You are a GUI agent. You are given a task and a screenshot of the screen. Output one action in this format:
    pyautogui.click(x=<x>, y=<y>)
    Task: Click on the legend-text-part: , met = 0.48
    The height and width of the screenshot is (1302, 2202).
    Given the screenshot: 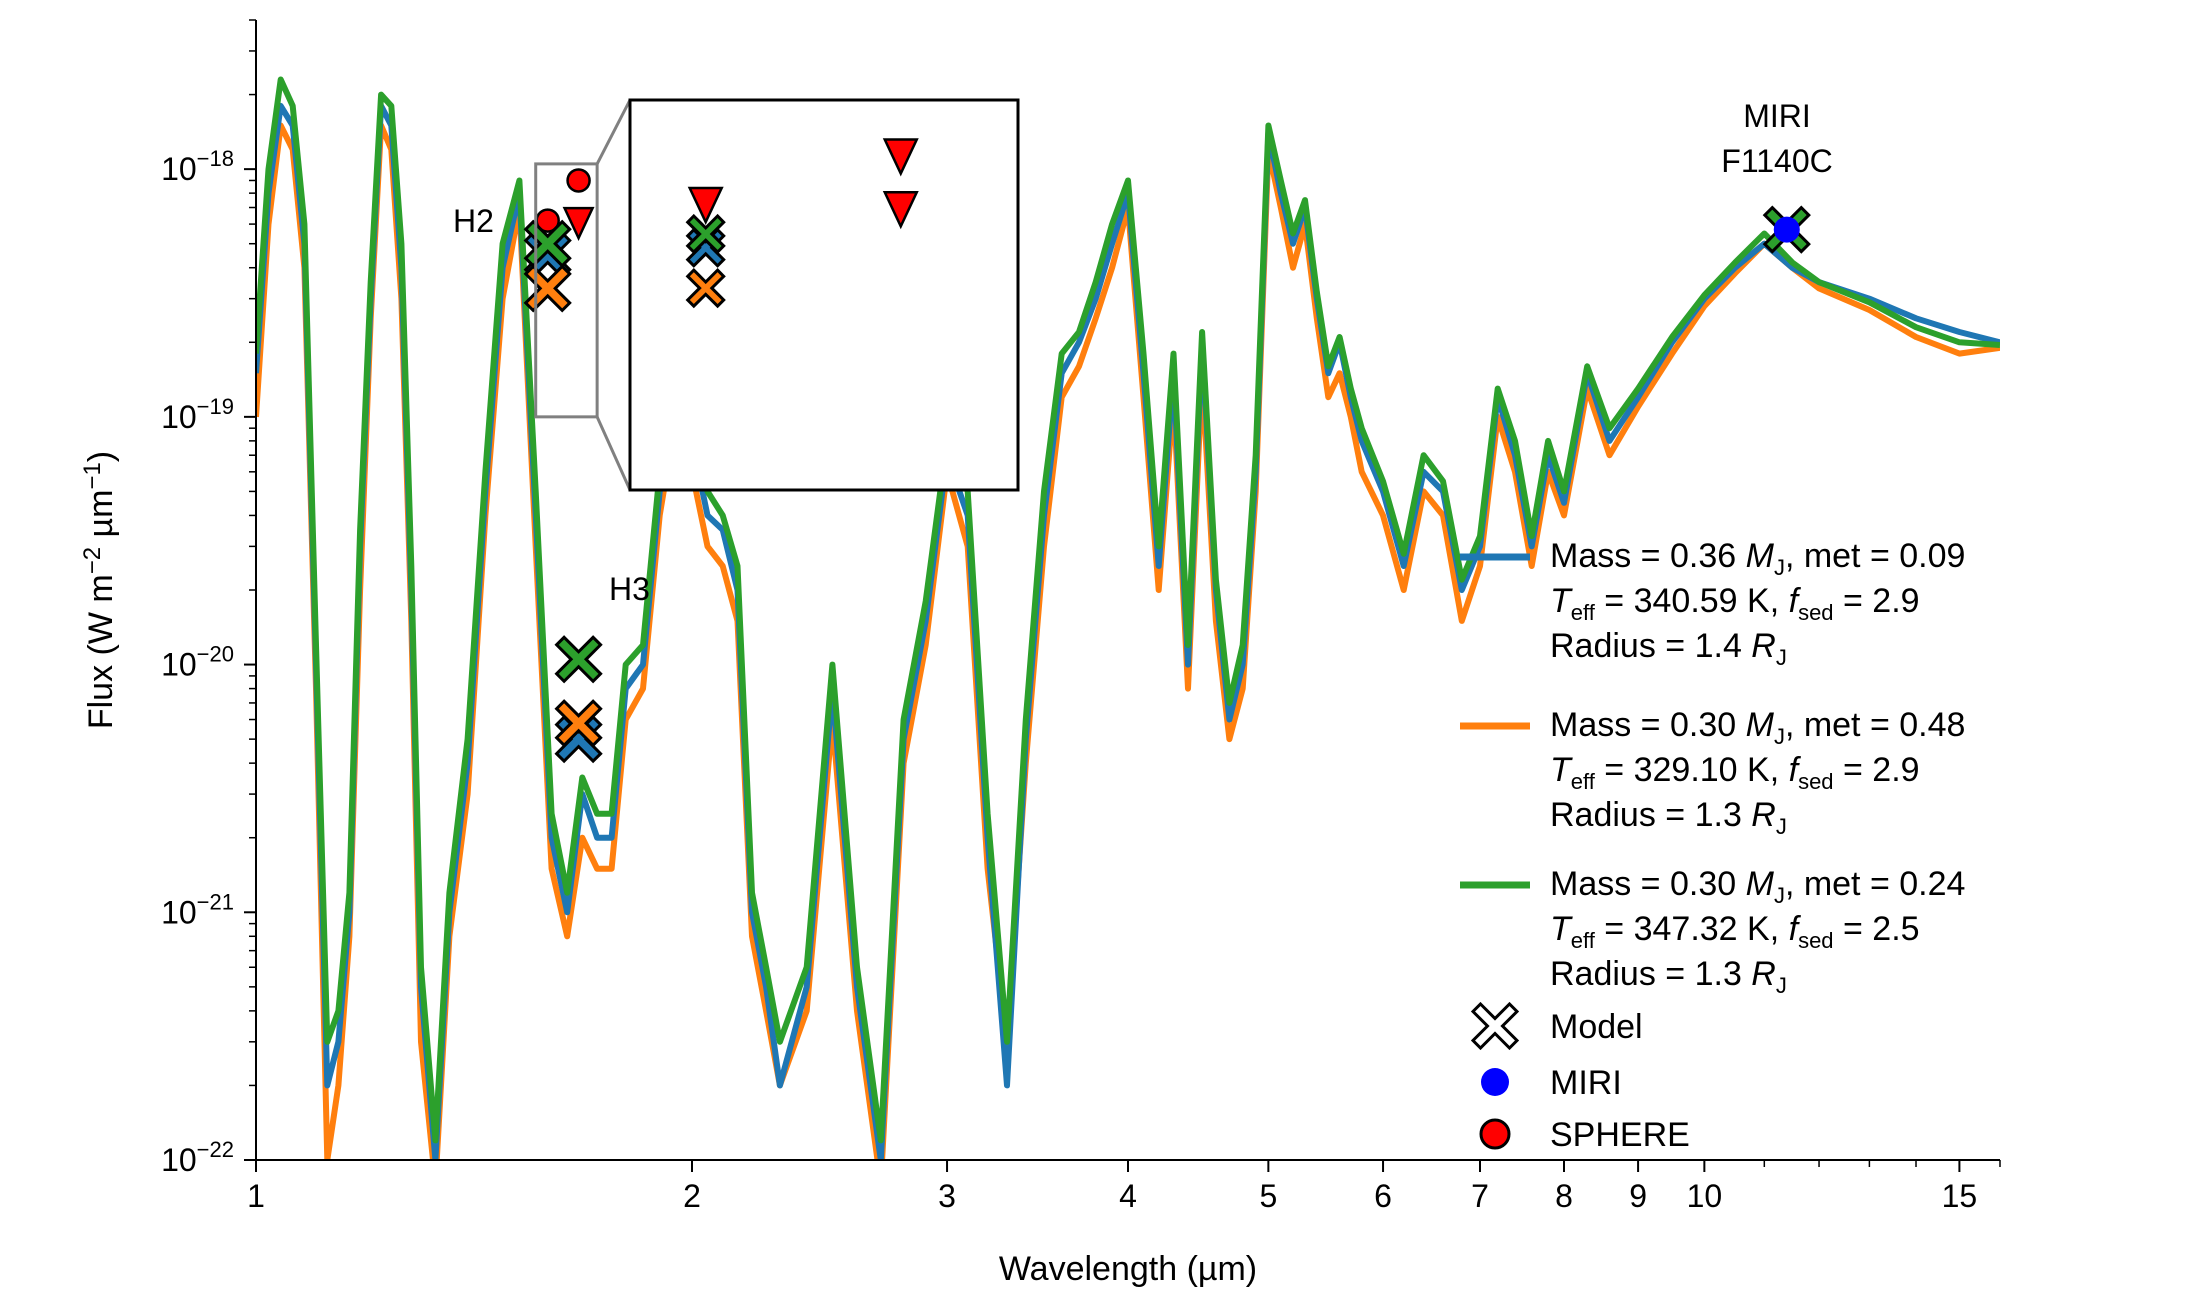 What is the action you would take?
    pyautogui.click(x=1875, y=725)
    